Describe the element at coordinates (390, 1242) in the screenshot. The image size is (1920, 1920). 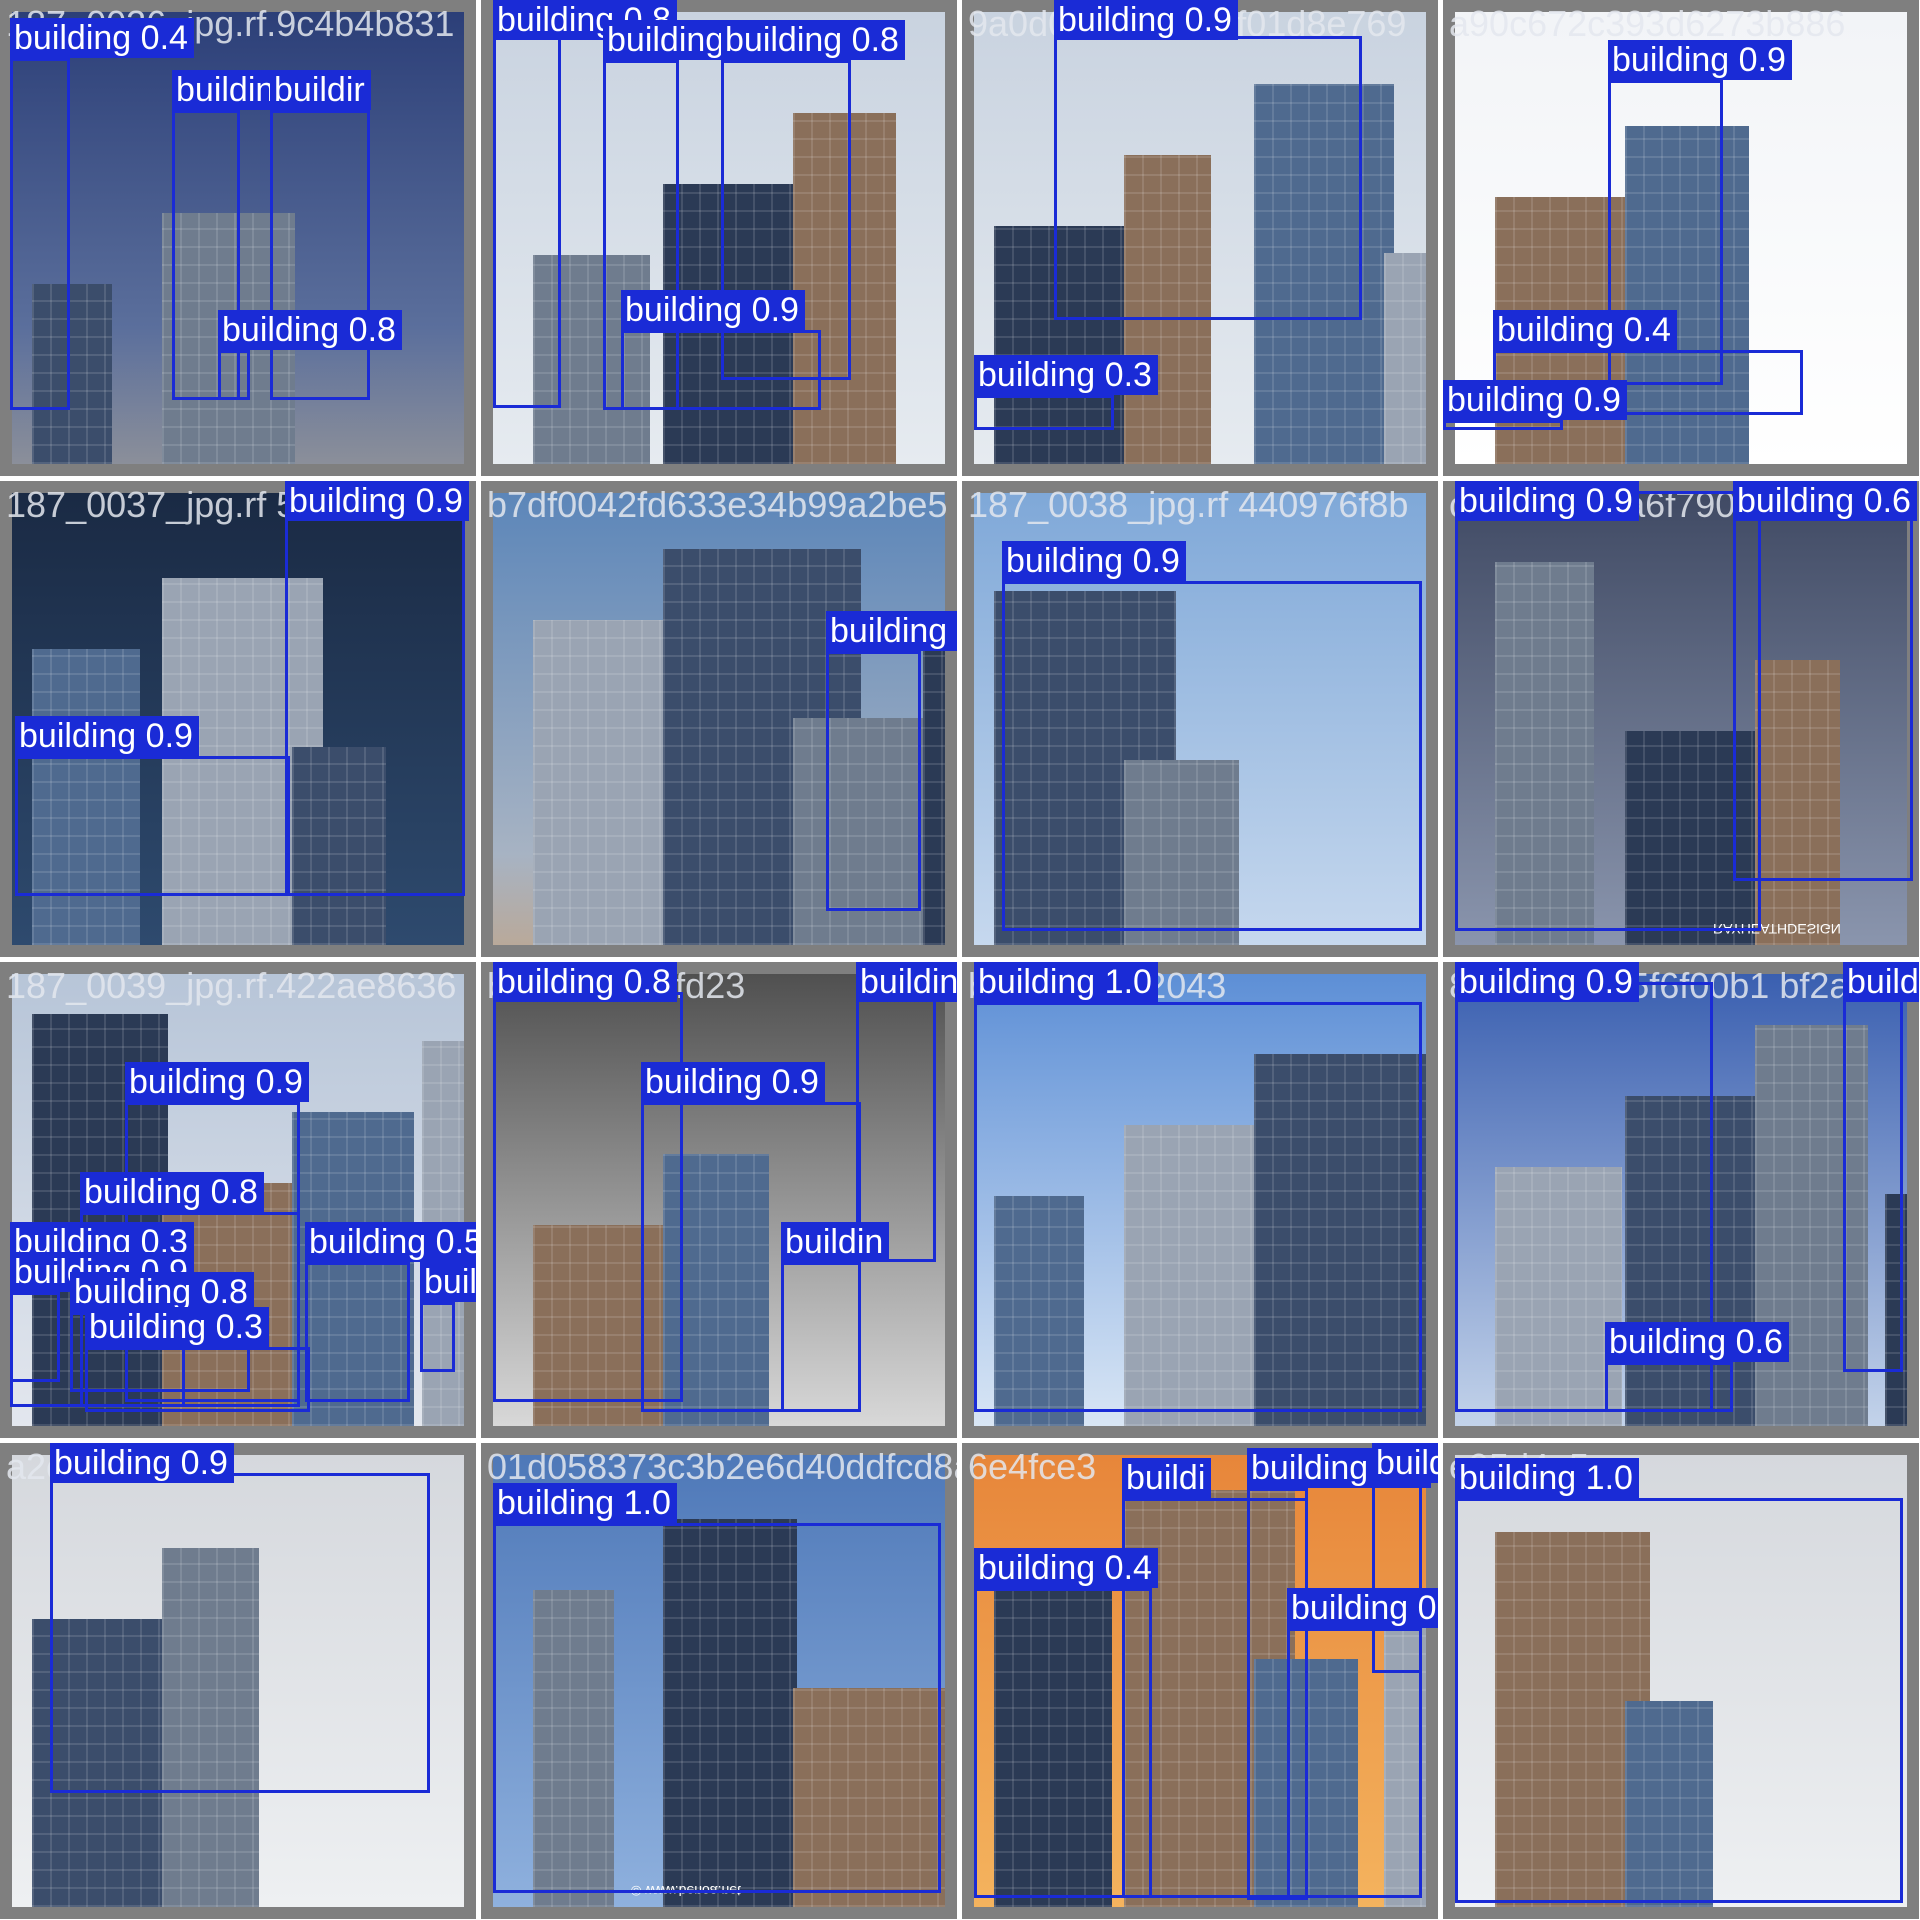
I see `detection-label: building 0.5` at that location.